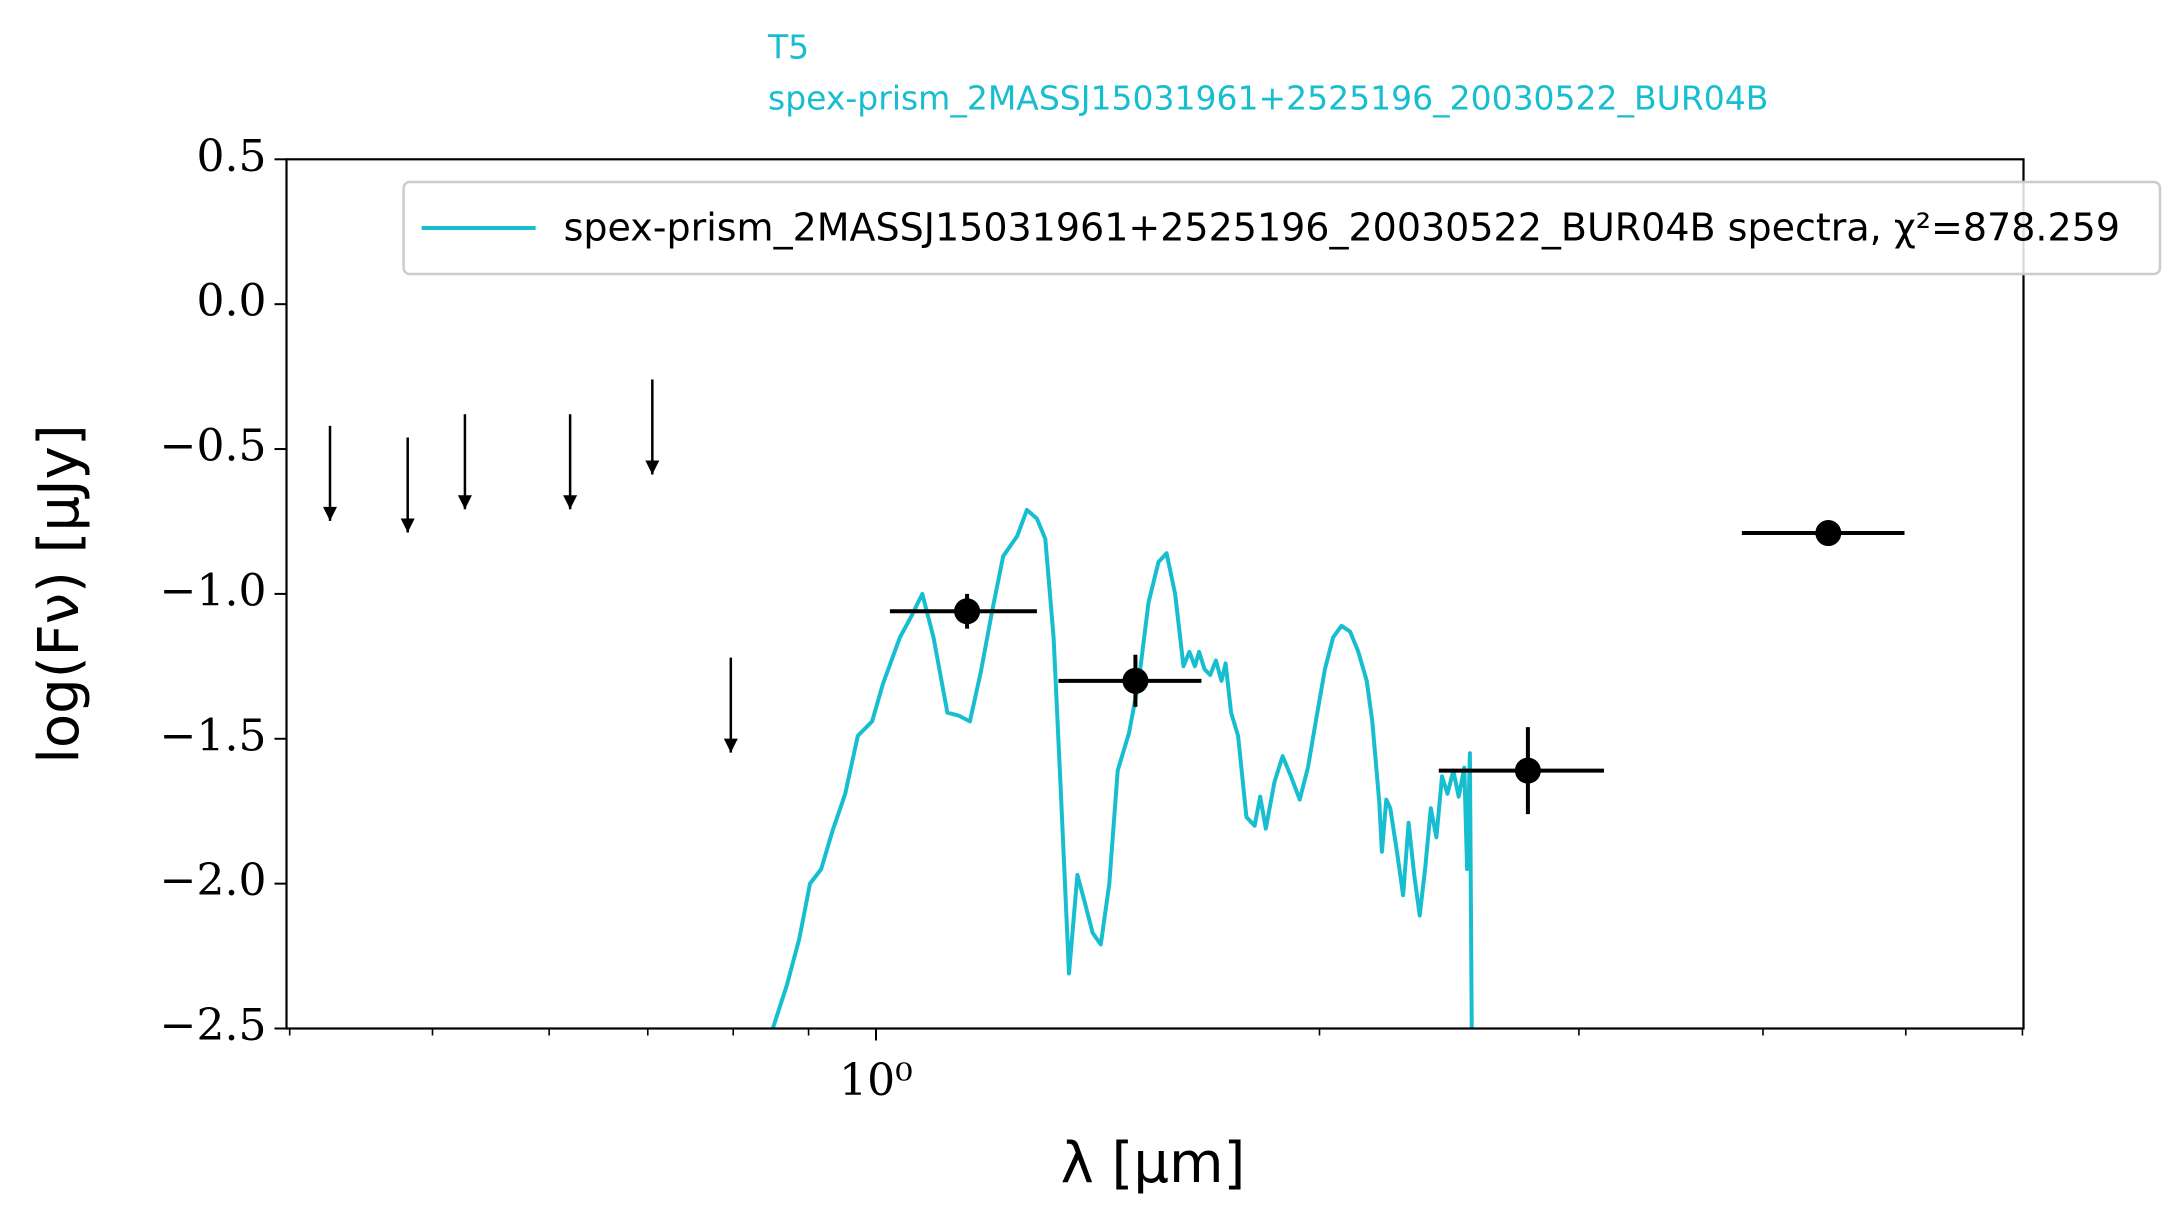 The width and height of the screenshot is (2180, 1232). What do you see at coordinates (232, 301) in the screenshot?
I see `y-tick-label: 0.0` at bounding box center [232, 301].